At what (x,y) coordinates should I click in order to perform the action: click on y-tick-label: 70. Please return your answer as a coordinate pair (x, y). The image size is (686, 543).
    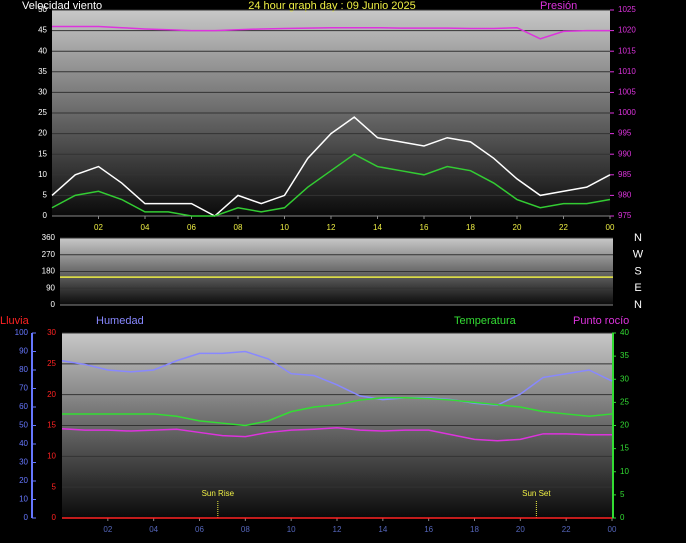
    Looking at the image, I should click on (23, 388).